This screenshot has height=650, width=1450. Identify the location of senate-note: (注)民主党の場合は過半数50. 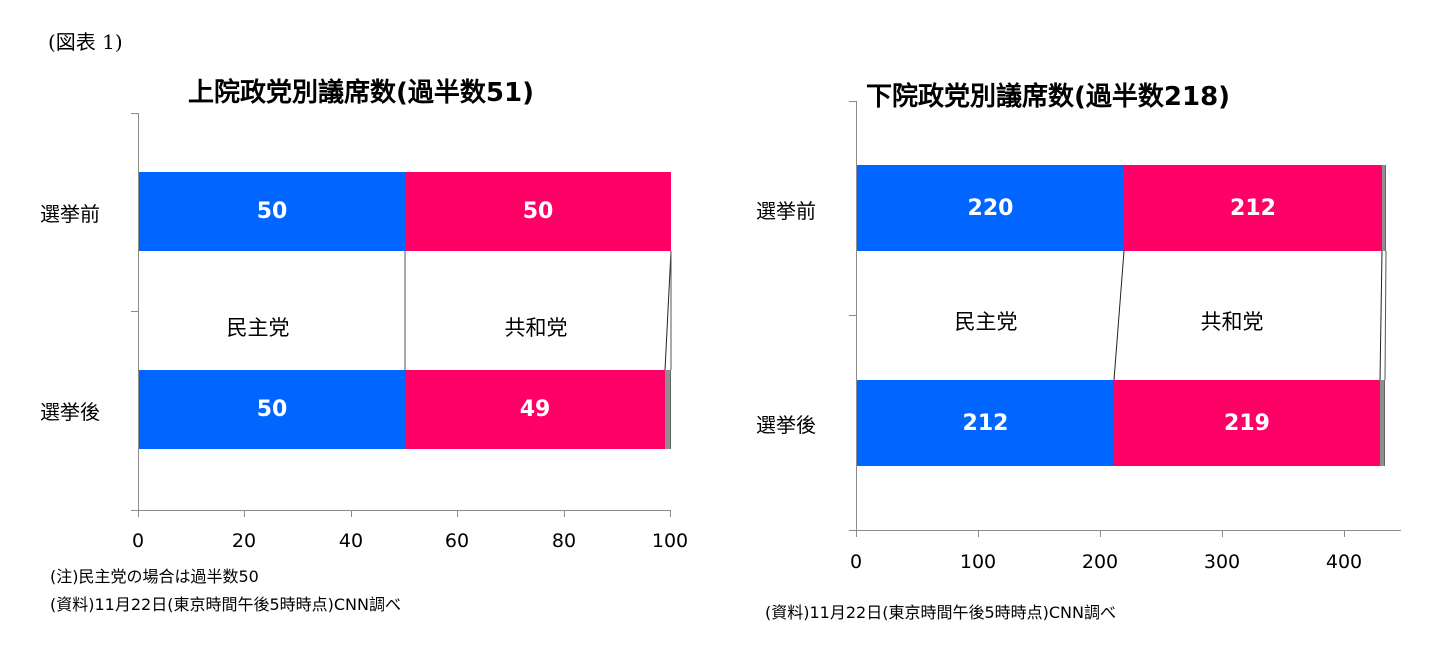
(154, 576).